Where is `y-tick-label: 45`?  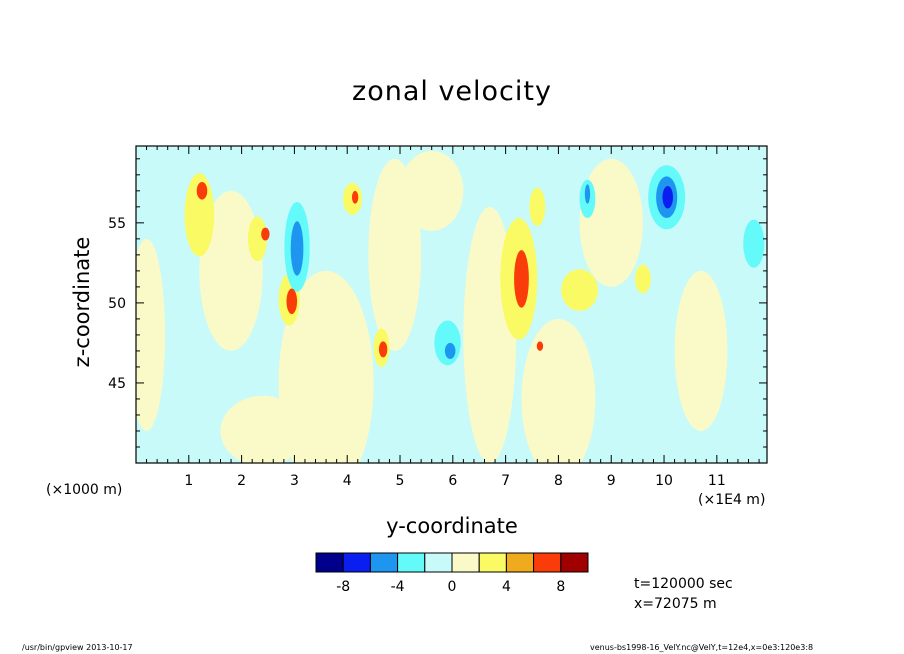 y-tick-label: 45 is located at coordinates (117, 384).